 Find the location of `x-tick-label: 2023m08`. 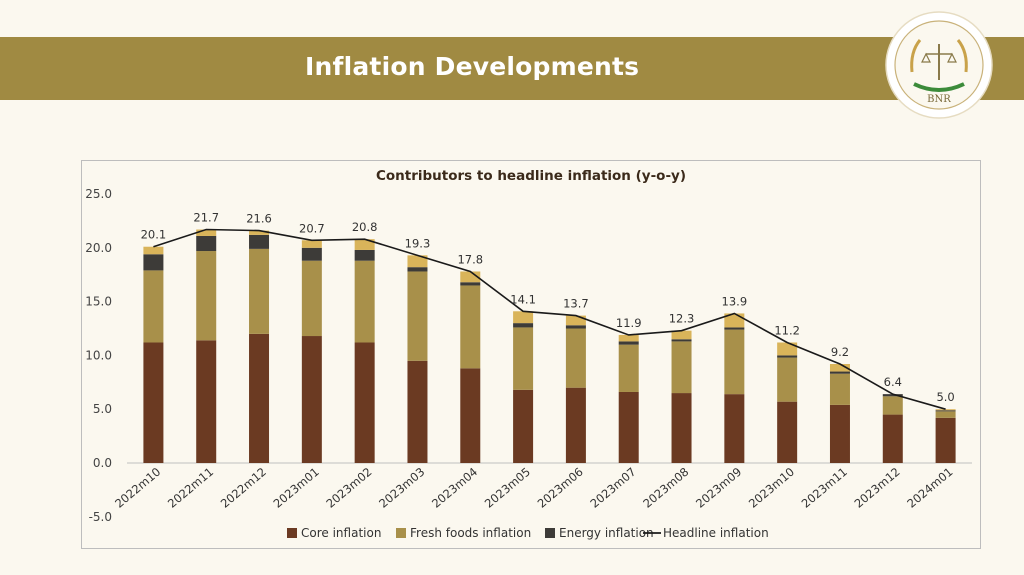

x-tick-label: 2023m08 is located at coordinates (665, 488).